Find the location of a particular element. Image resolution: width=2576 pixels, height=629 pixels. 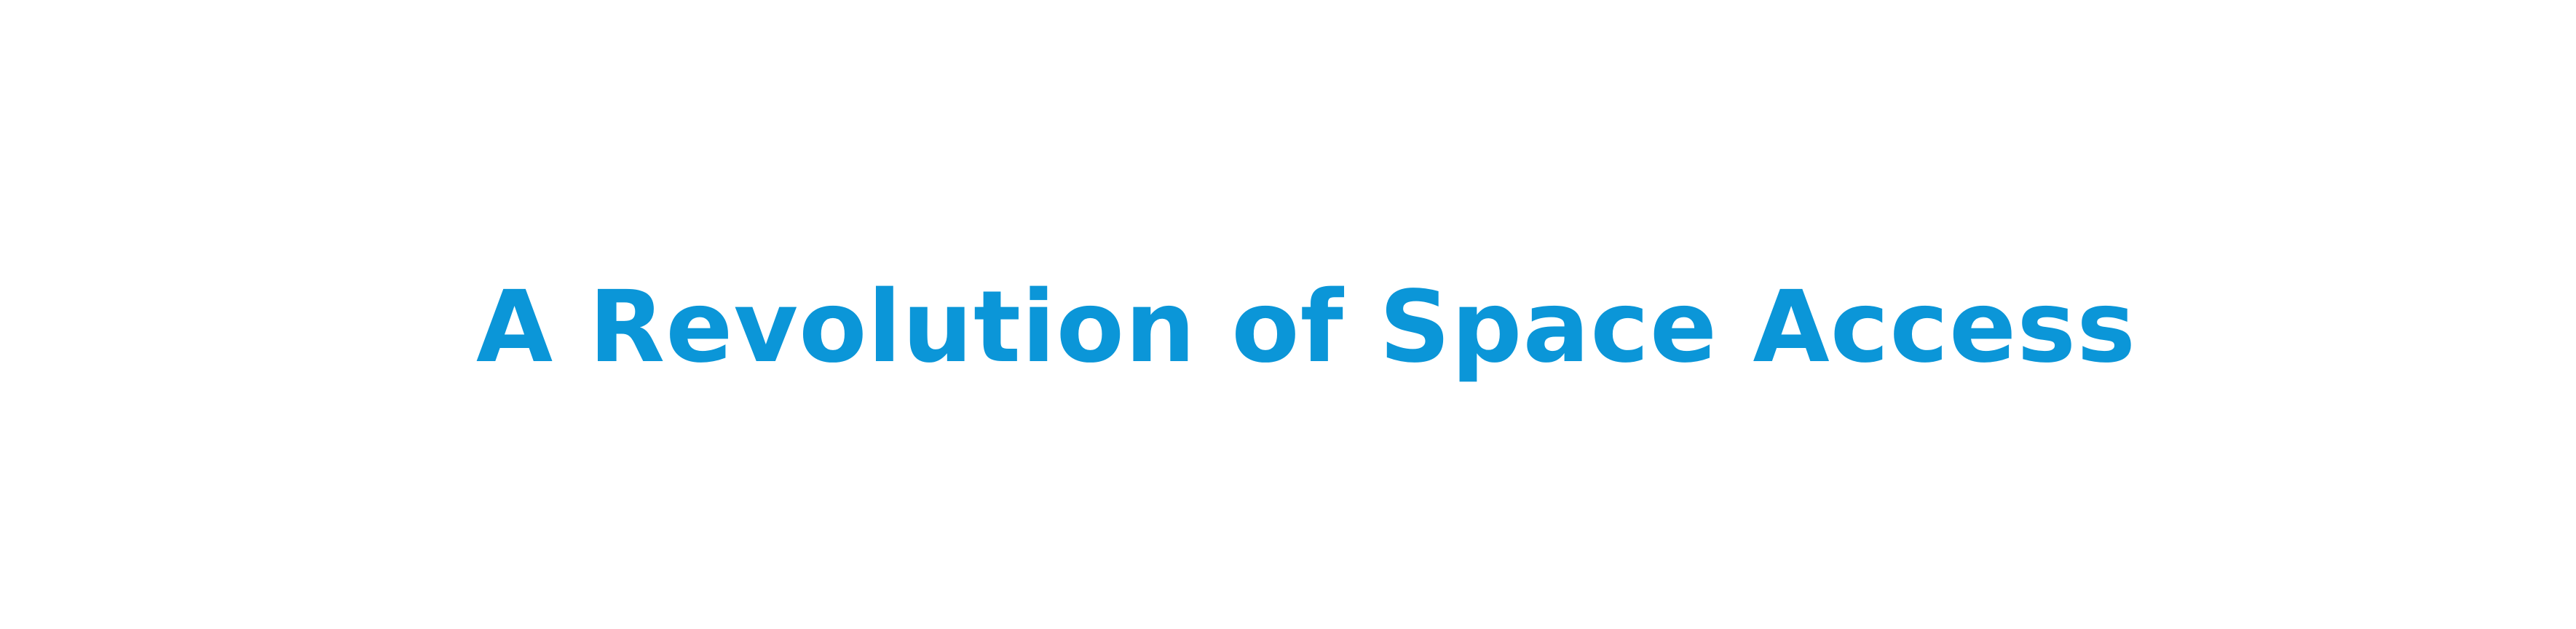

headline-container: A Revolution of Space Access is located at coordinates (1306, 327).